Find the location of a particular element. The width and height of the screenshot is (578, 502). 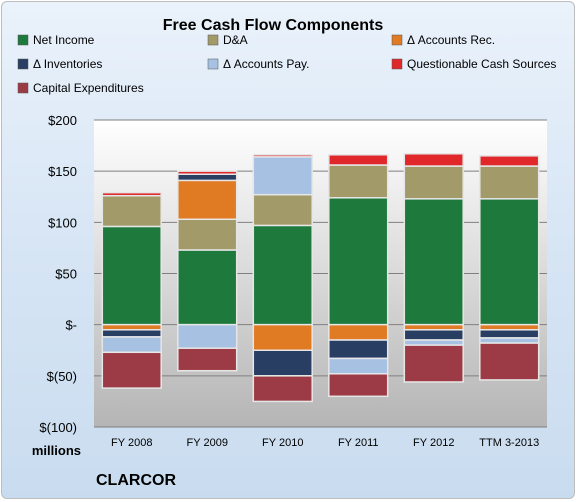

bar-inventories-ttm-3-2013 is located at coordinates (509, 334).